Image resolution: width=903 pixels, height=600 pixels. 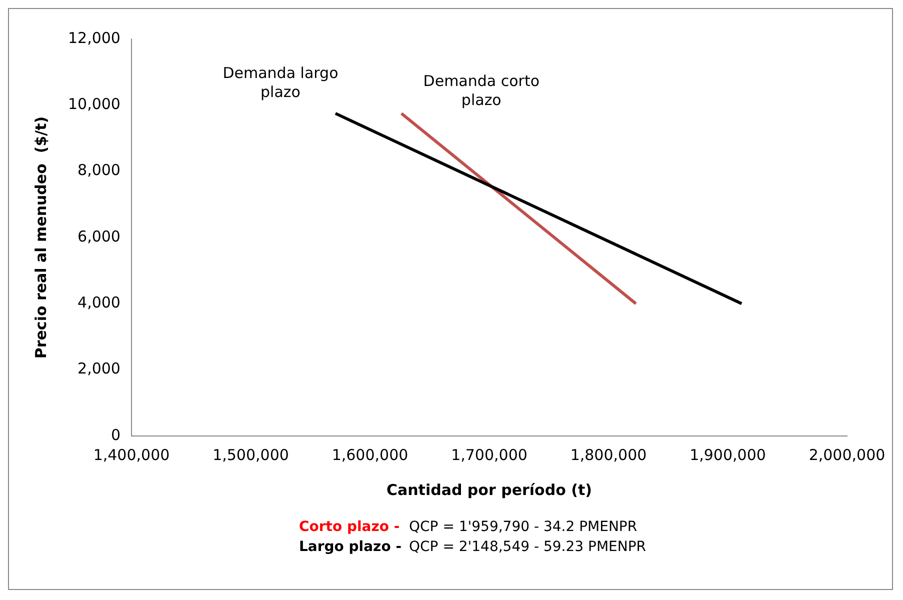 I want to click on y-tick-label: 4,000, so click(x=99, y=303).